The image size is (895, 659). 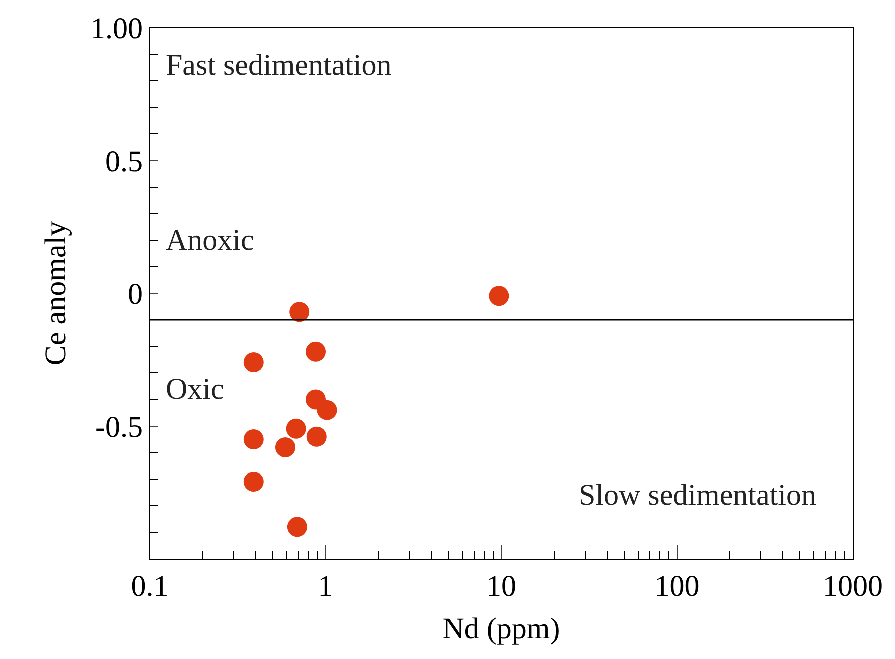 What do you see at coordinates (853, 586) in the screenshot?
I see `x-tick-label: 1000` at bounding box center [853, 586].